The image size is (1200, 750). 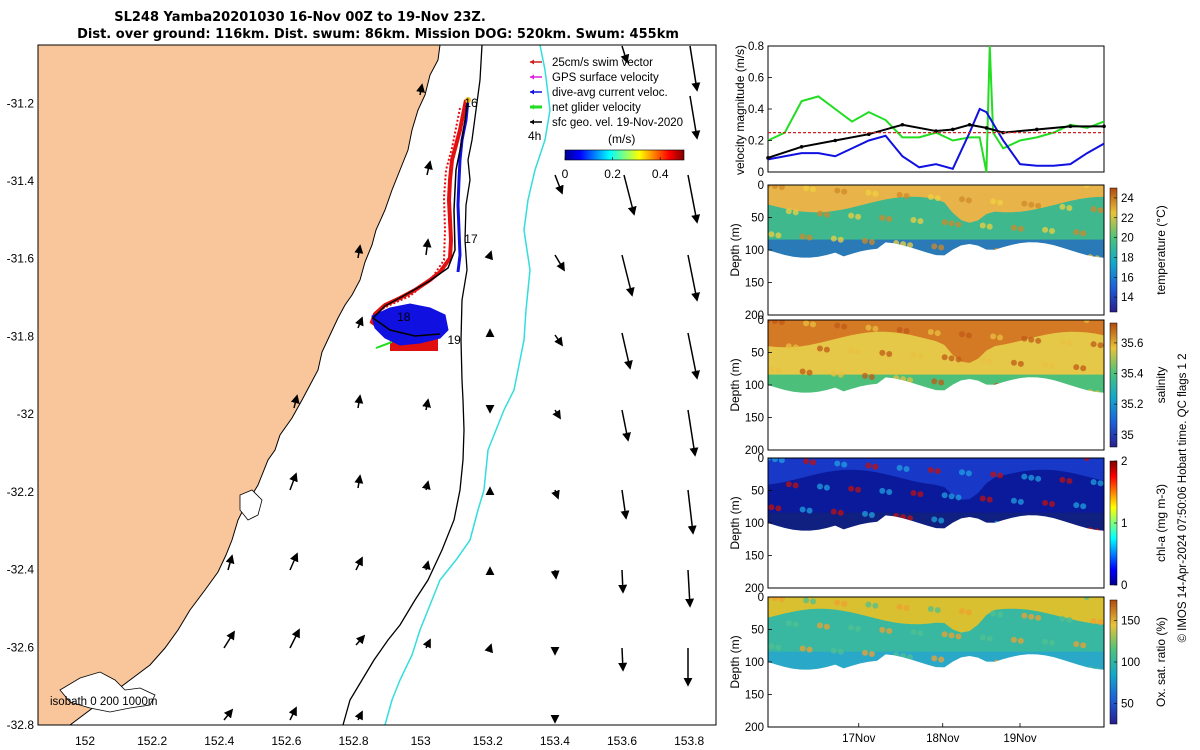 What do you see at coordinates (919, 110) in the screenshot?
I see `velocity-panel: 0 0.2 0.4 0.6 0.8 velocity magnitude (m/s)` at bounding box center [919, 110].